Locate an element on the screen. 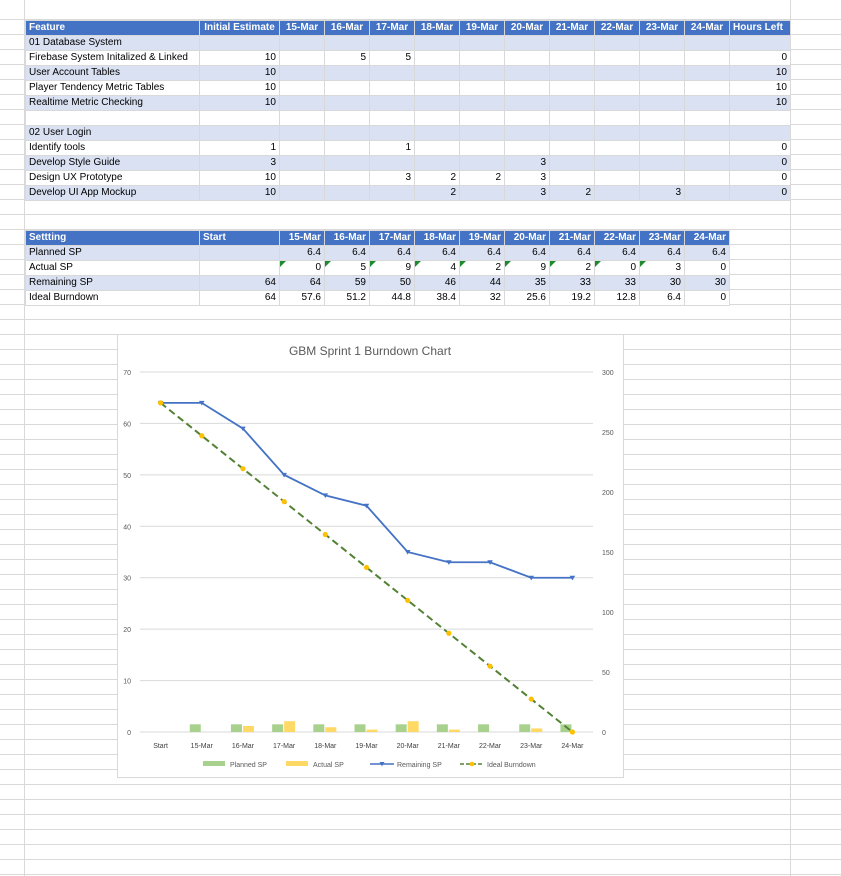 The height and width of the screenshot is (876, 841). data-cell: 44 is located at coordinates (482, 283).